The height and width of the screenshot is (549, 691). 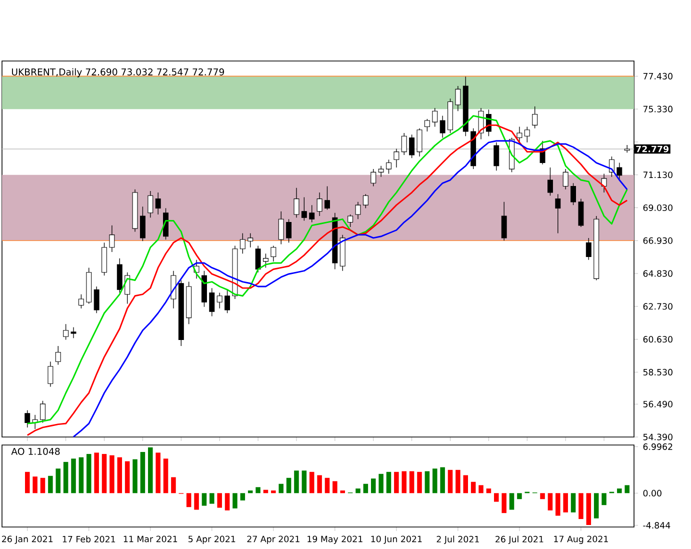 What do you see at coordinates (657, 175) in the screenshot?
I see `y-tick-label: 71.130` at bounding box center [657, 175].